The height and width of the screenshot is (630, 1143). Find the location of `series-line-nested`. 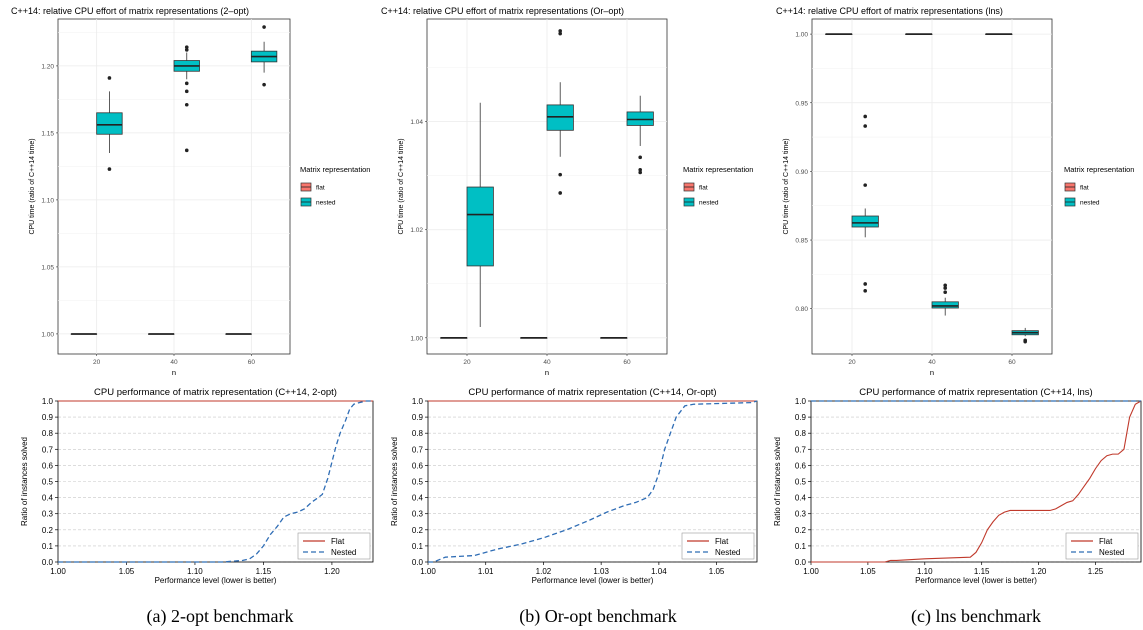

series-line-nested is located at coordinates (593, 481).